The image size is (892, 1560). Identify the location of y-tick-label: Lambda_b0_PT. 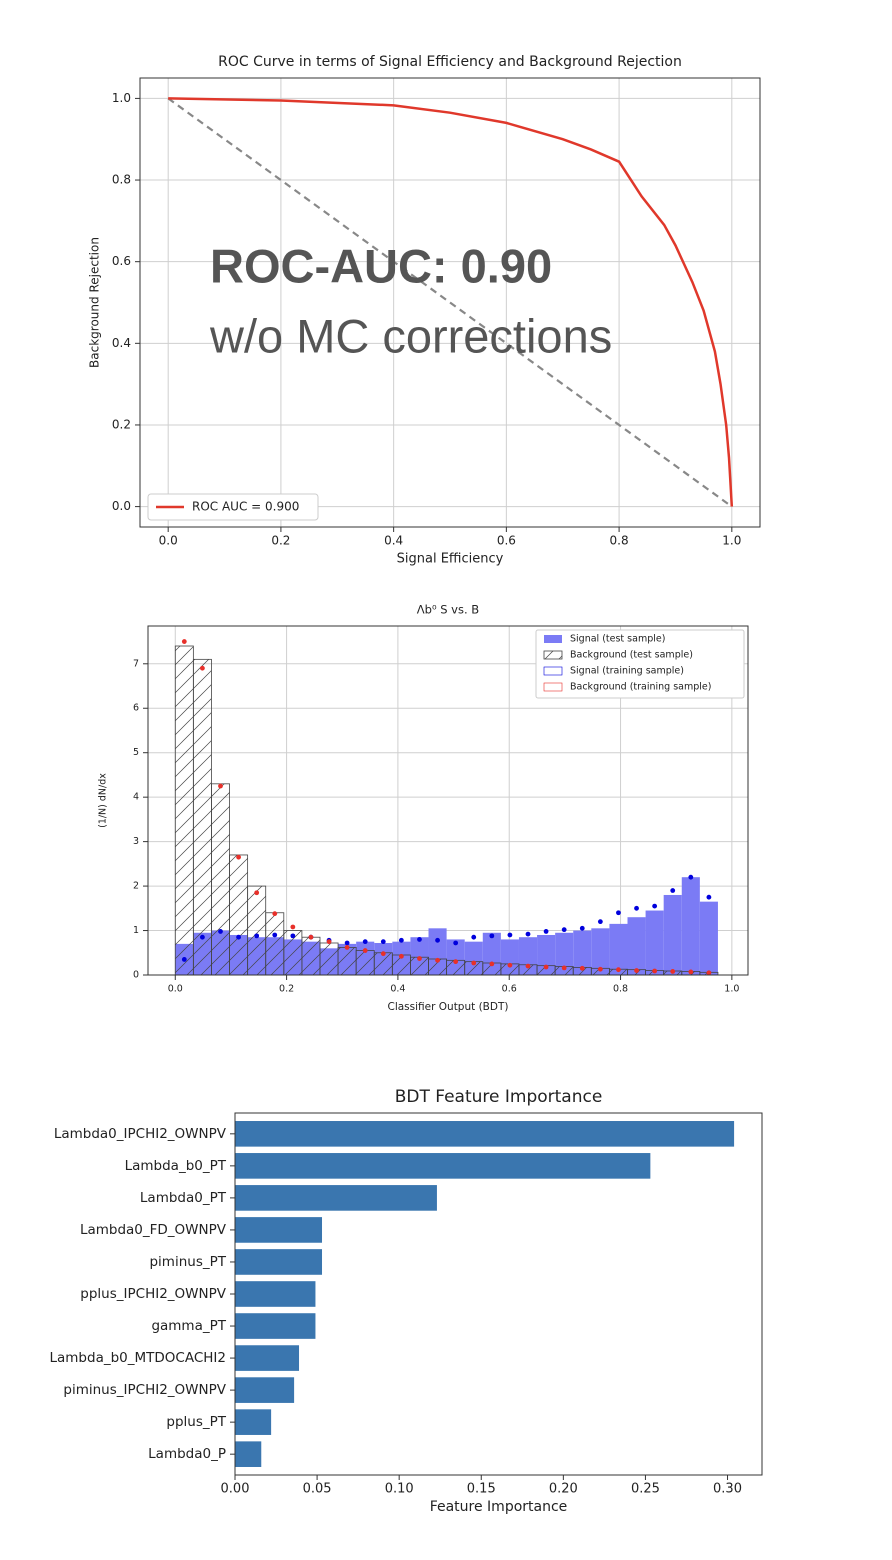
(176, 1166).